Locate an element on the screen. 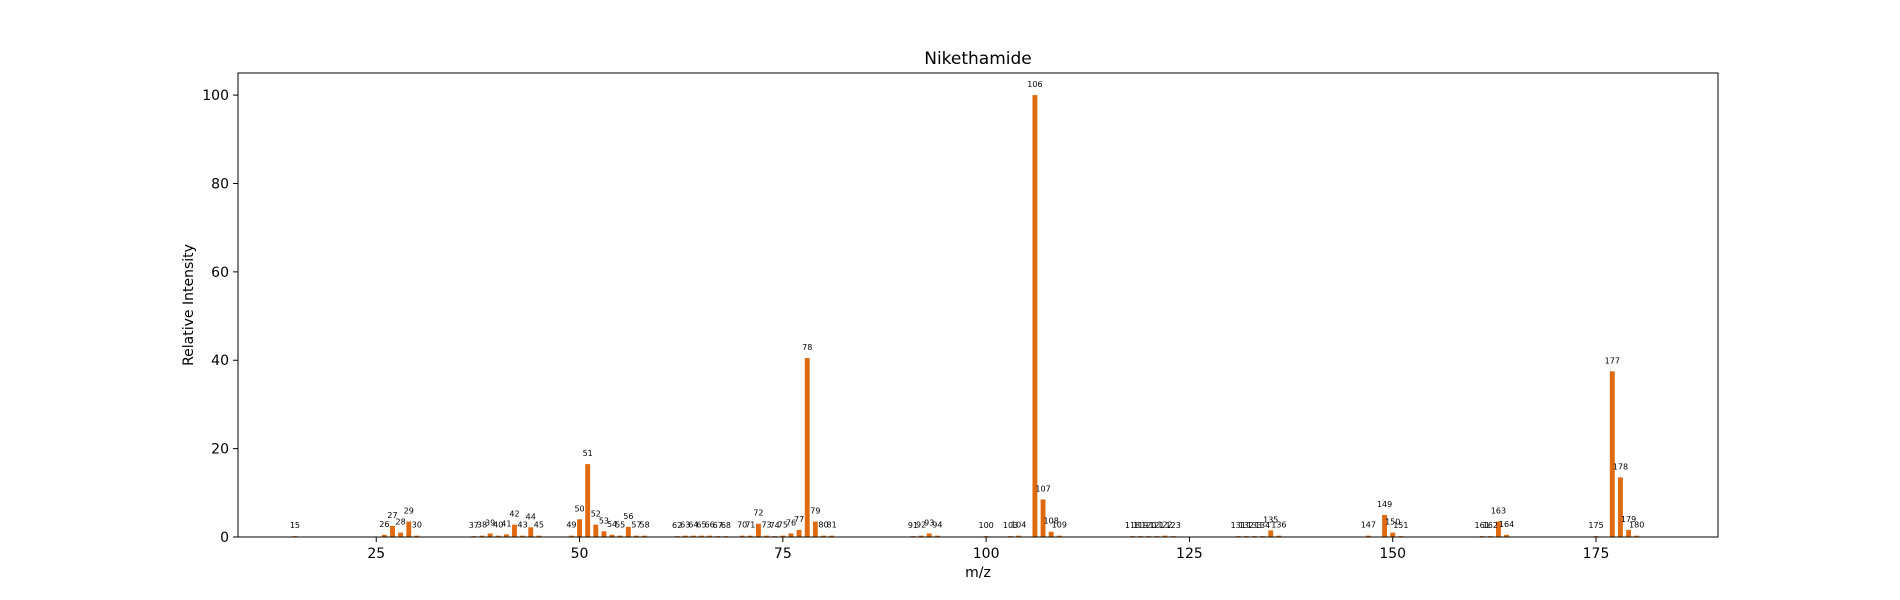 This screenshot has width=1900, height=600. x-tick-label: 150 is located at coordinates (1392, 554).